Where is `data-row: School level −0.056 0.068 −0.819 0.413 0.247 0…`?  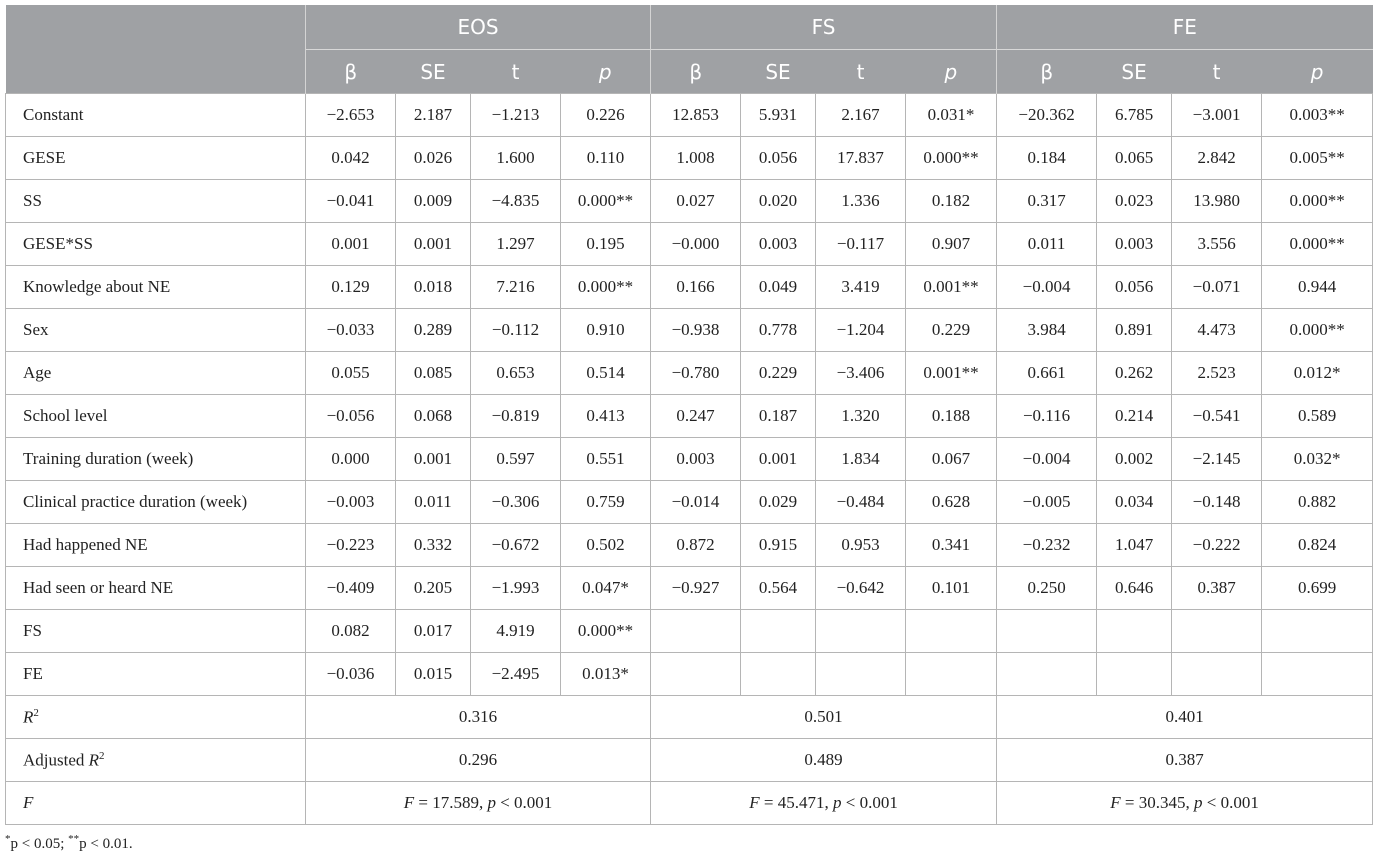
data-row: School level −0.056 0.068 −0.819 0.413 0.247 0… is located at coordinates (689, 416).